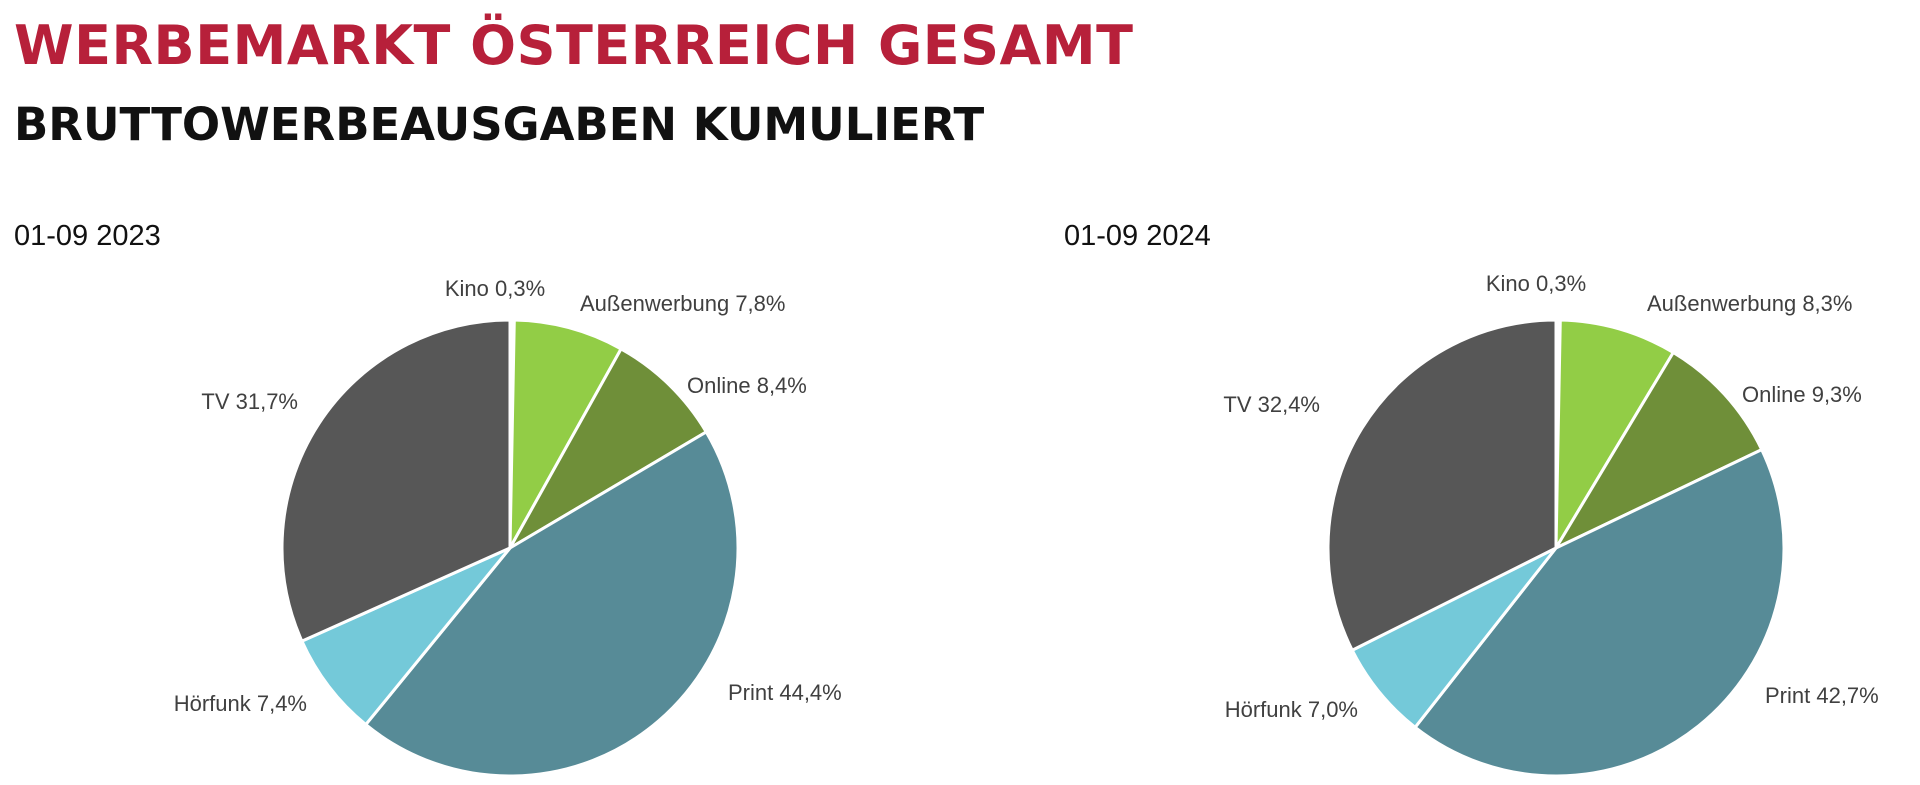 Image resolution: width=1920 pixels, height=785 pixels. What do you see at coordinates (396, 480) in the screenshot?
I see `pie-2023-slice-tv` at bounding box center [396, 480].